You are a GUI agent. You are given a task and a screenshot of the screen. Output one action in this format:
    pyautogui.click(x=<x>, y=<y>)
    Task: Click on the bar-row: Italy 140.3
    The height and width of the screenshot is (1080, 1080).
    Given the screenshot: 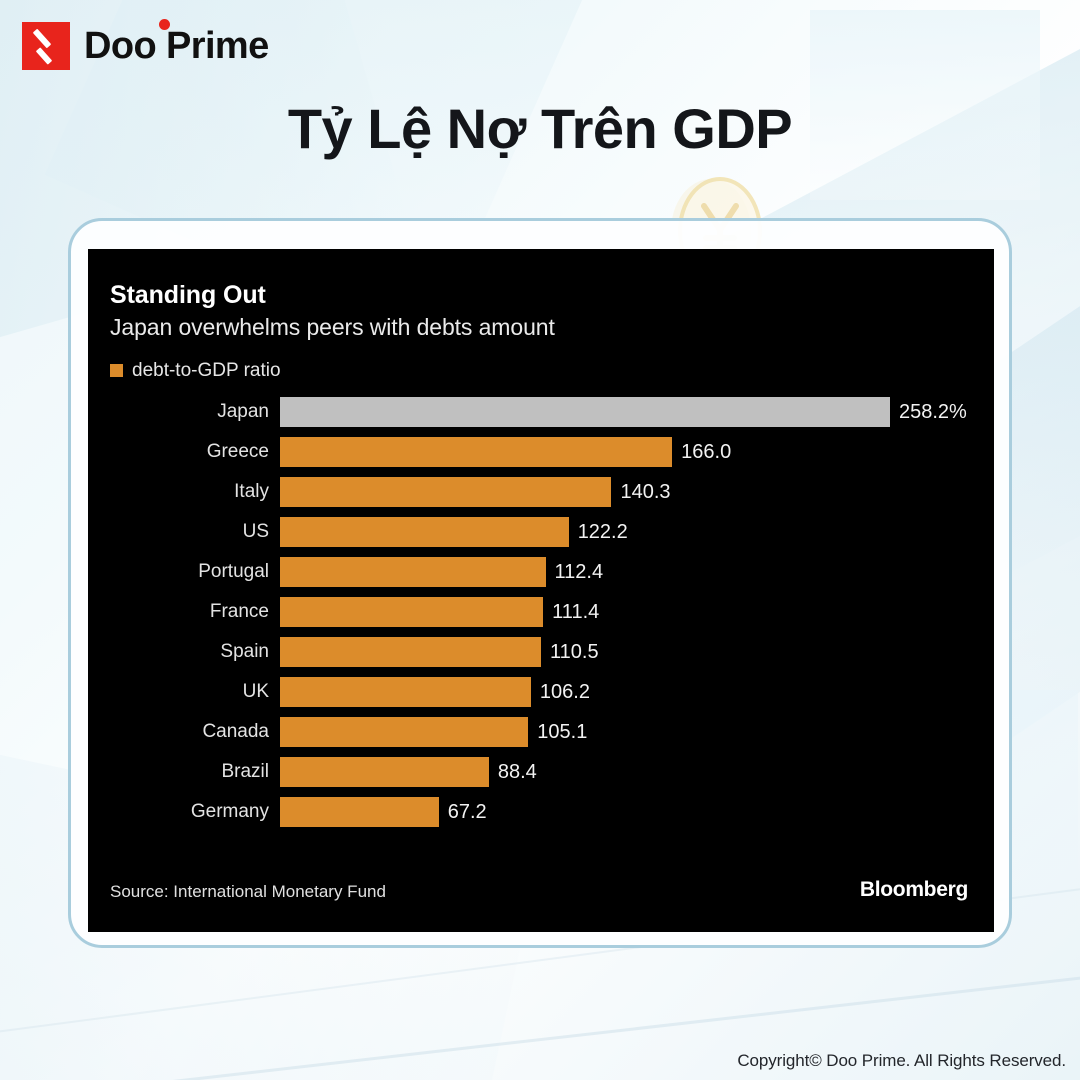 What is the action you would take?
    pyautogui.click(x=539, y=492)
    